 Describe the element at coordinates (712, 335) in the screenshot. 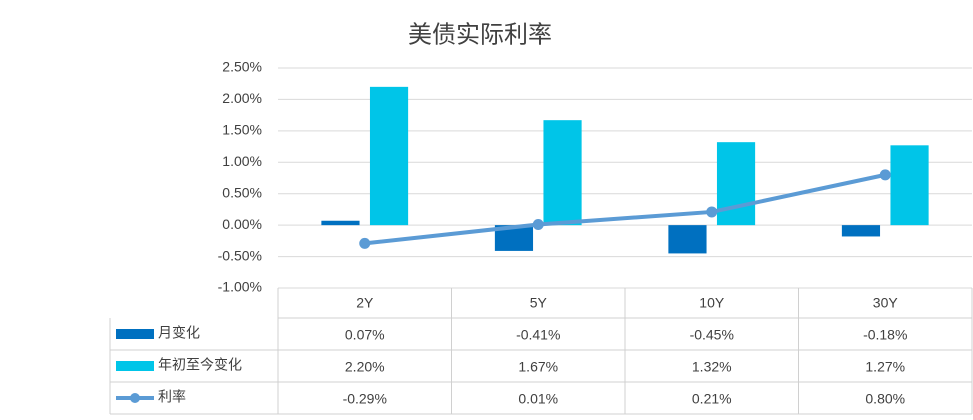

I see `table-value: -0.45%` at that location.